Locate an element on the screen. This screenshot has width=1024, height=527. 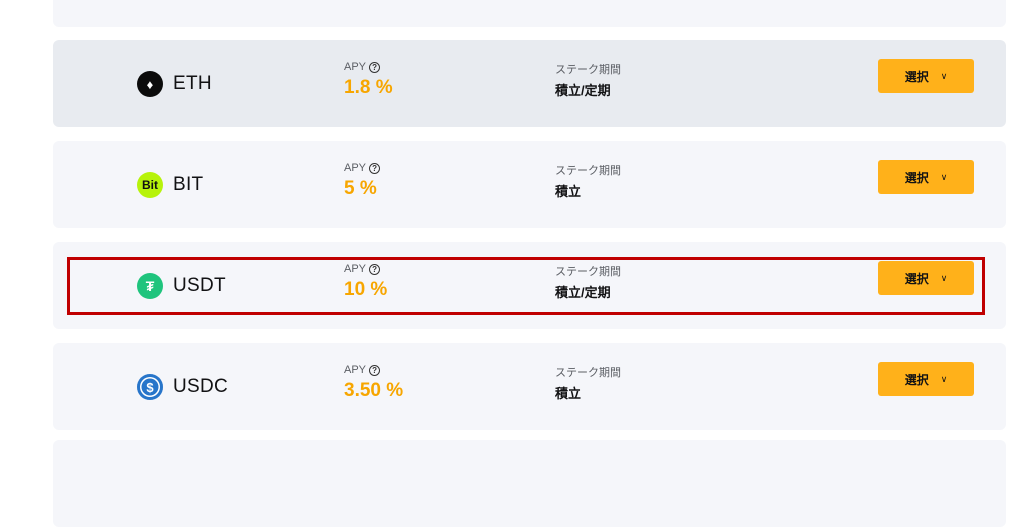
coin-name: USDC is located at coordinates (201, 386).